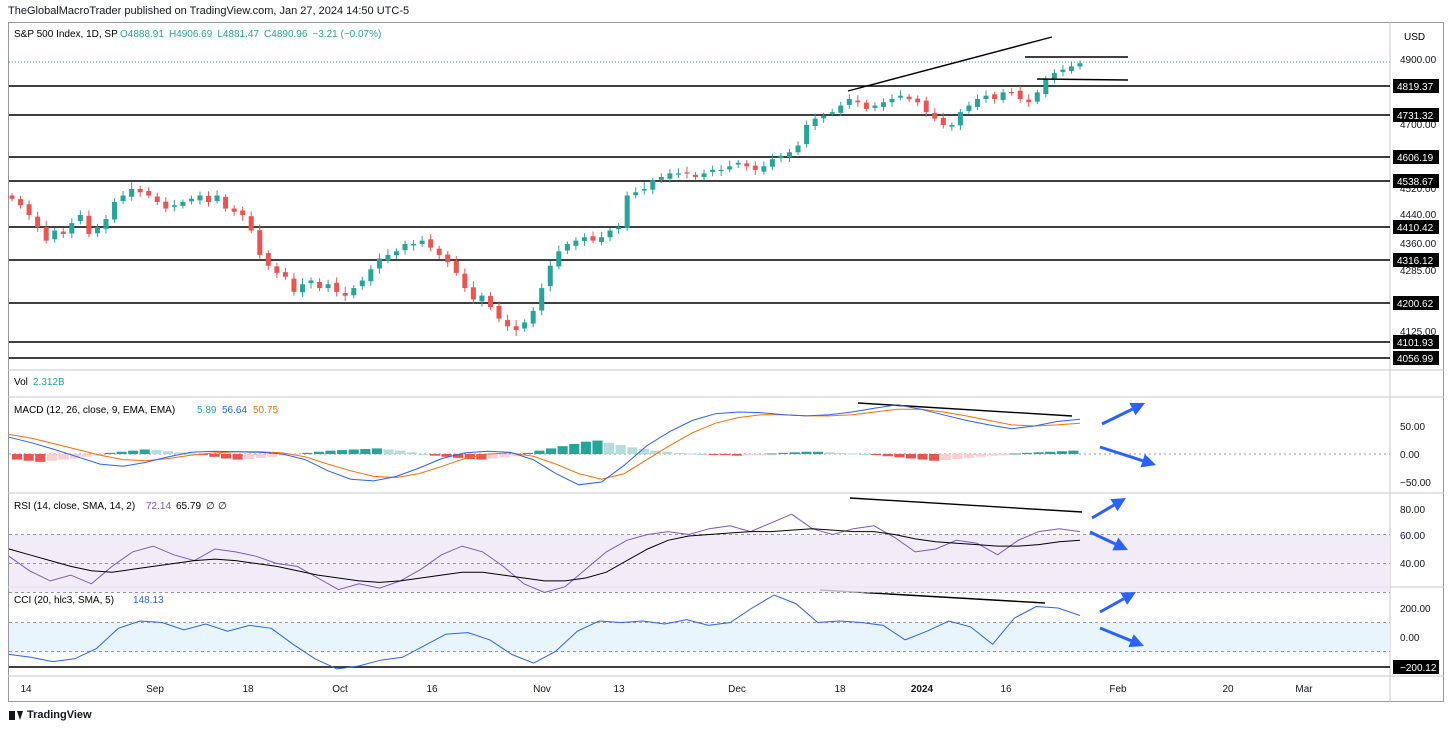 This screenshot has width=1456, height=730. What do you see at coordinates (666, 689) in the screenshot?
I see `time-axis: 14 Sep 18 Oct 16 Nov 13 Dec 18 2024 16 Feb 20 Mar` at bounding box center [666, 689].